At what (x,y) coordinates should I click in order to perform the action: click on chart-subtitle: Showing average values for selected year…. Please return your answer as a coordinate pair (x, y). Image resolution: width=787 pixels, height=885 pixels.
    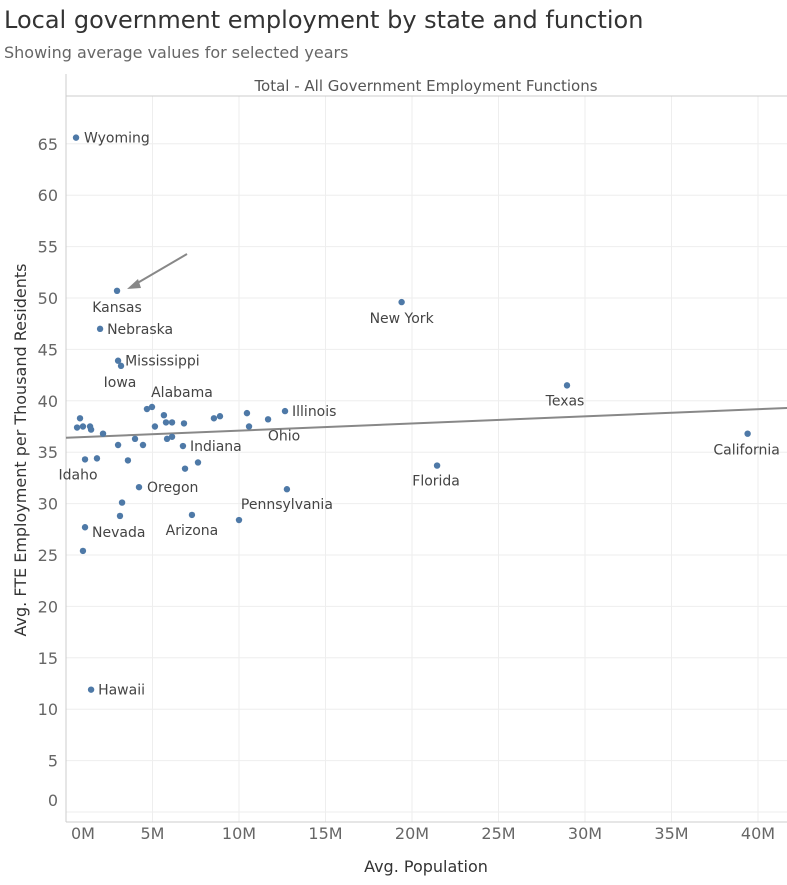
    Looking at the image, I should click on (176, 52).